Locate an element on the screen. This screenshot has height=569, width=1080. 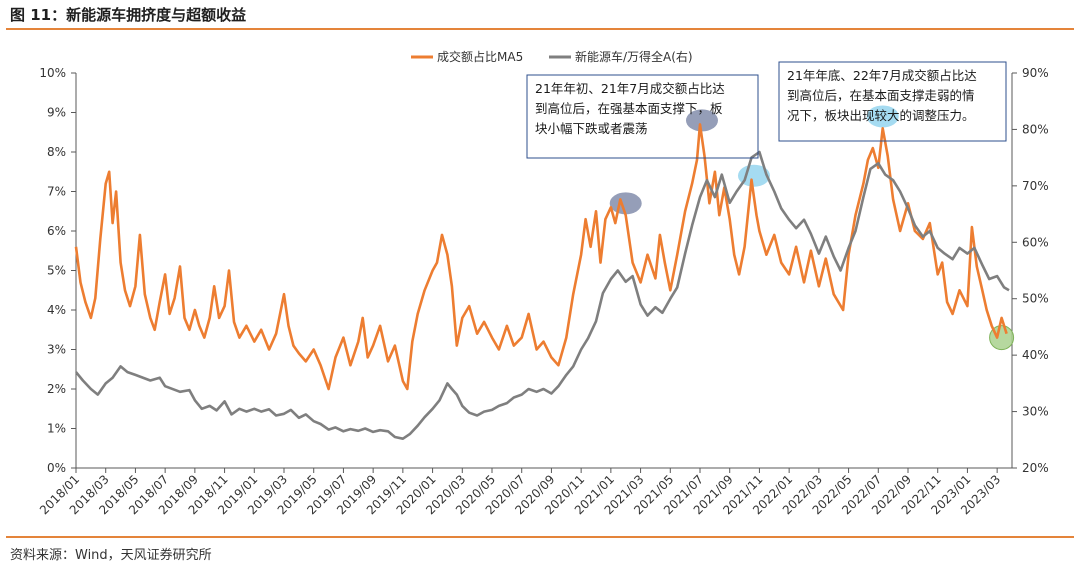
title-rule is located at coordinates (540, 29).